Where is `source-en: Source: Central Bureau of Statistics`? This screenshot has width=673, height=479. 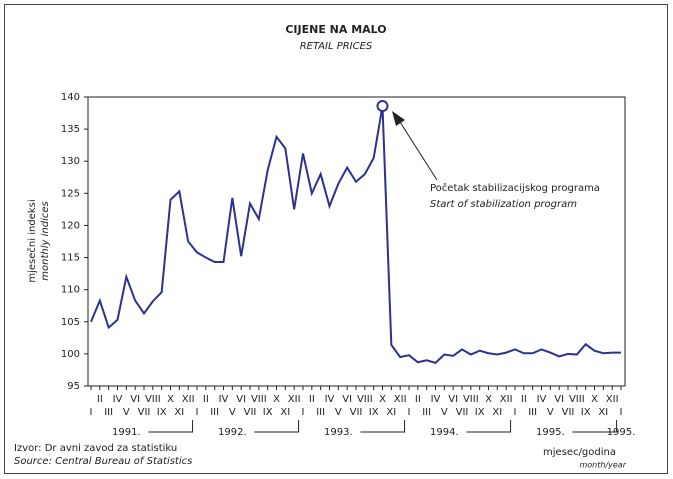
source-en: Source: Central Bureau of Statistics is located at coordinates (103, 461).